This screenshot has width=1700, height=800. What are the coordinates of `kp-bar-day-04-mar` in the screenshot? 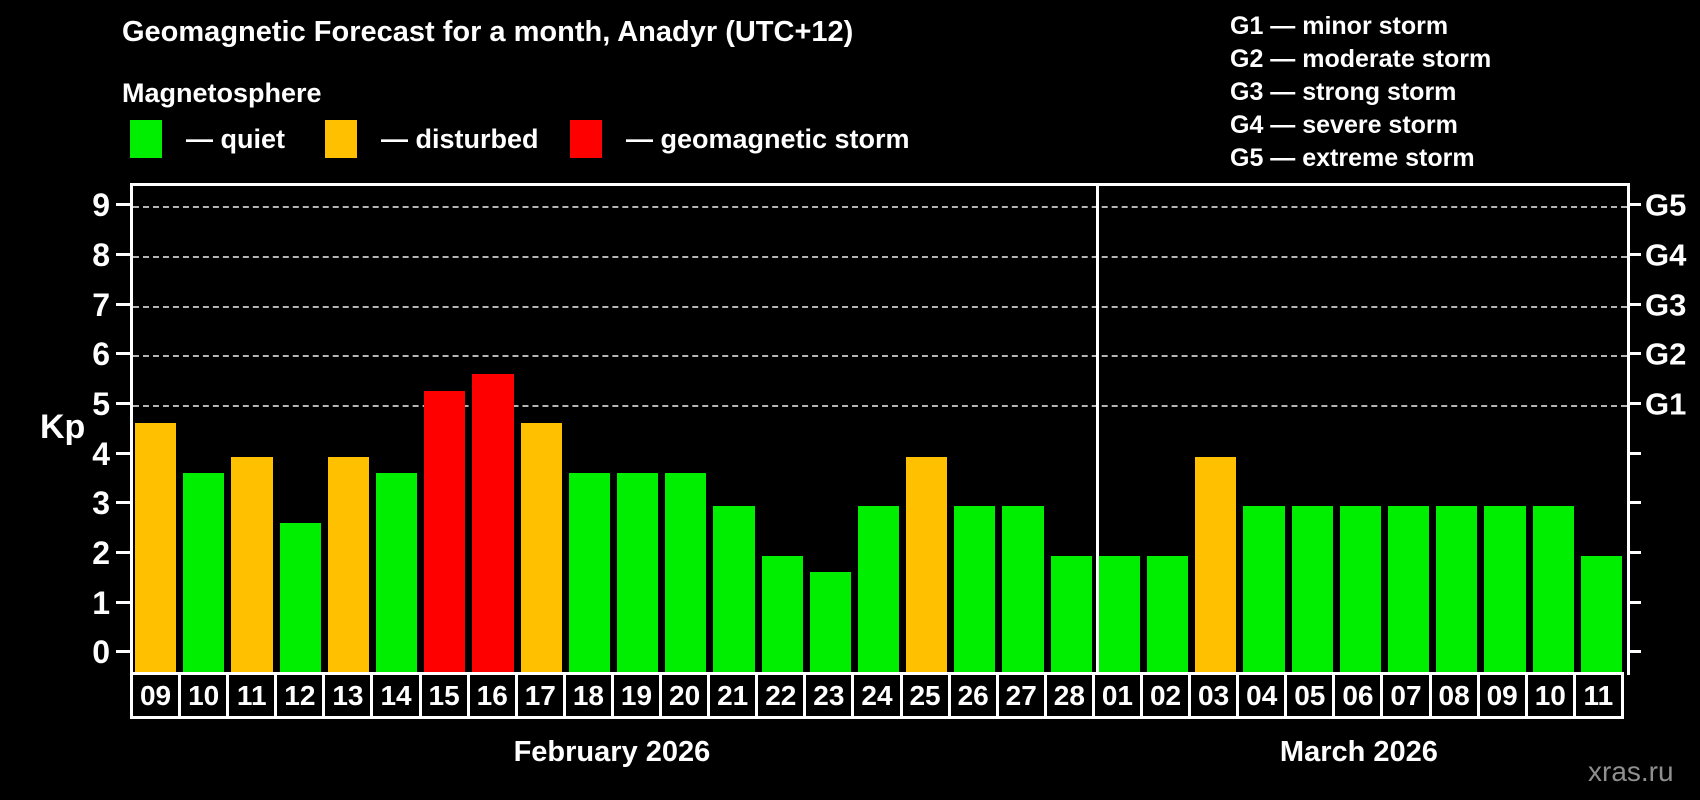 It's located at (1264, 590).